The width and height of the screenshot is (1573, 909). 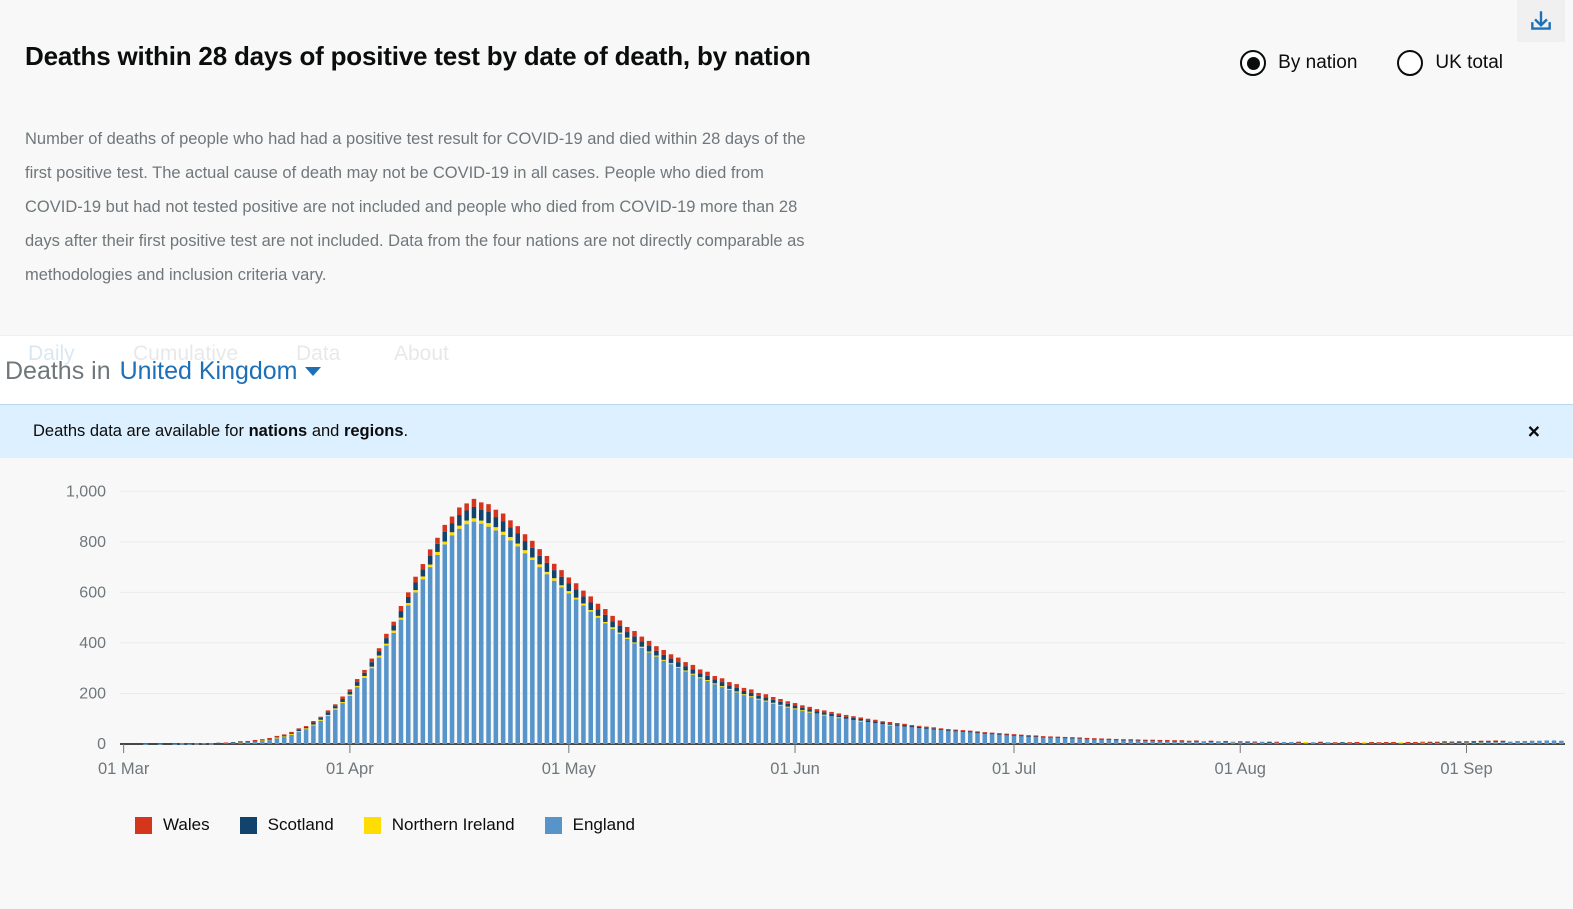 I want to click on svg-text: 600, so click(x=92, y=592).